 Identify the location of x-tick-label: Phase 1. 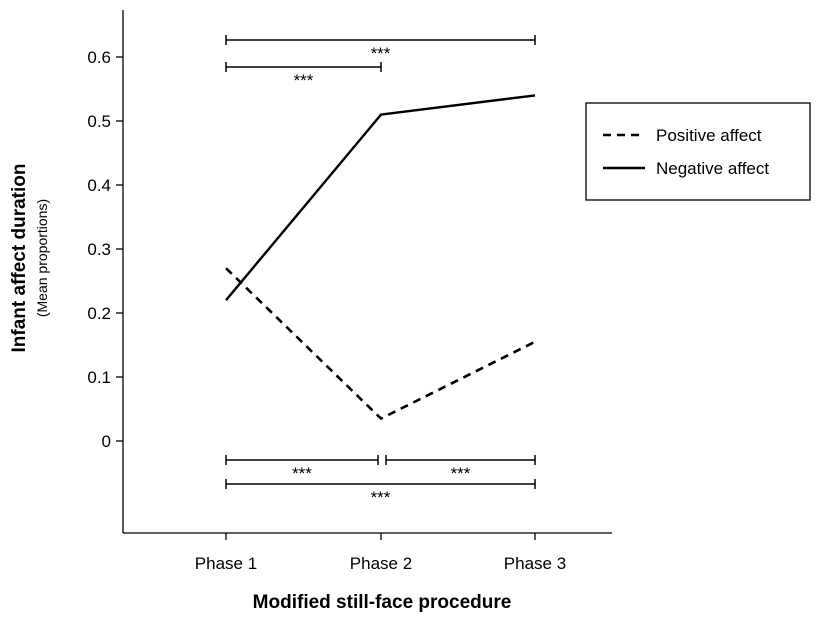
(226, 563).